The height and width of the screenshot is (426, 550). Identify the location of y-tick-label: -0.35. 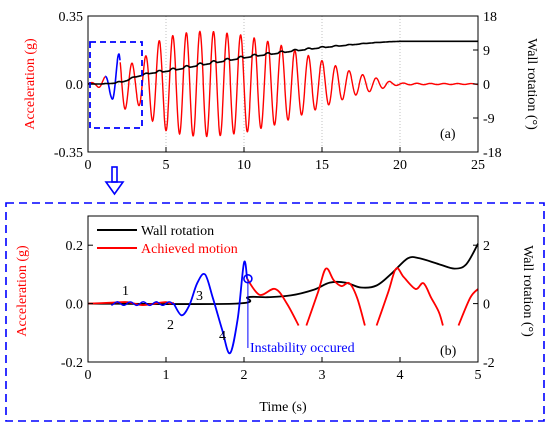
(68, 153).